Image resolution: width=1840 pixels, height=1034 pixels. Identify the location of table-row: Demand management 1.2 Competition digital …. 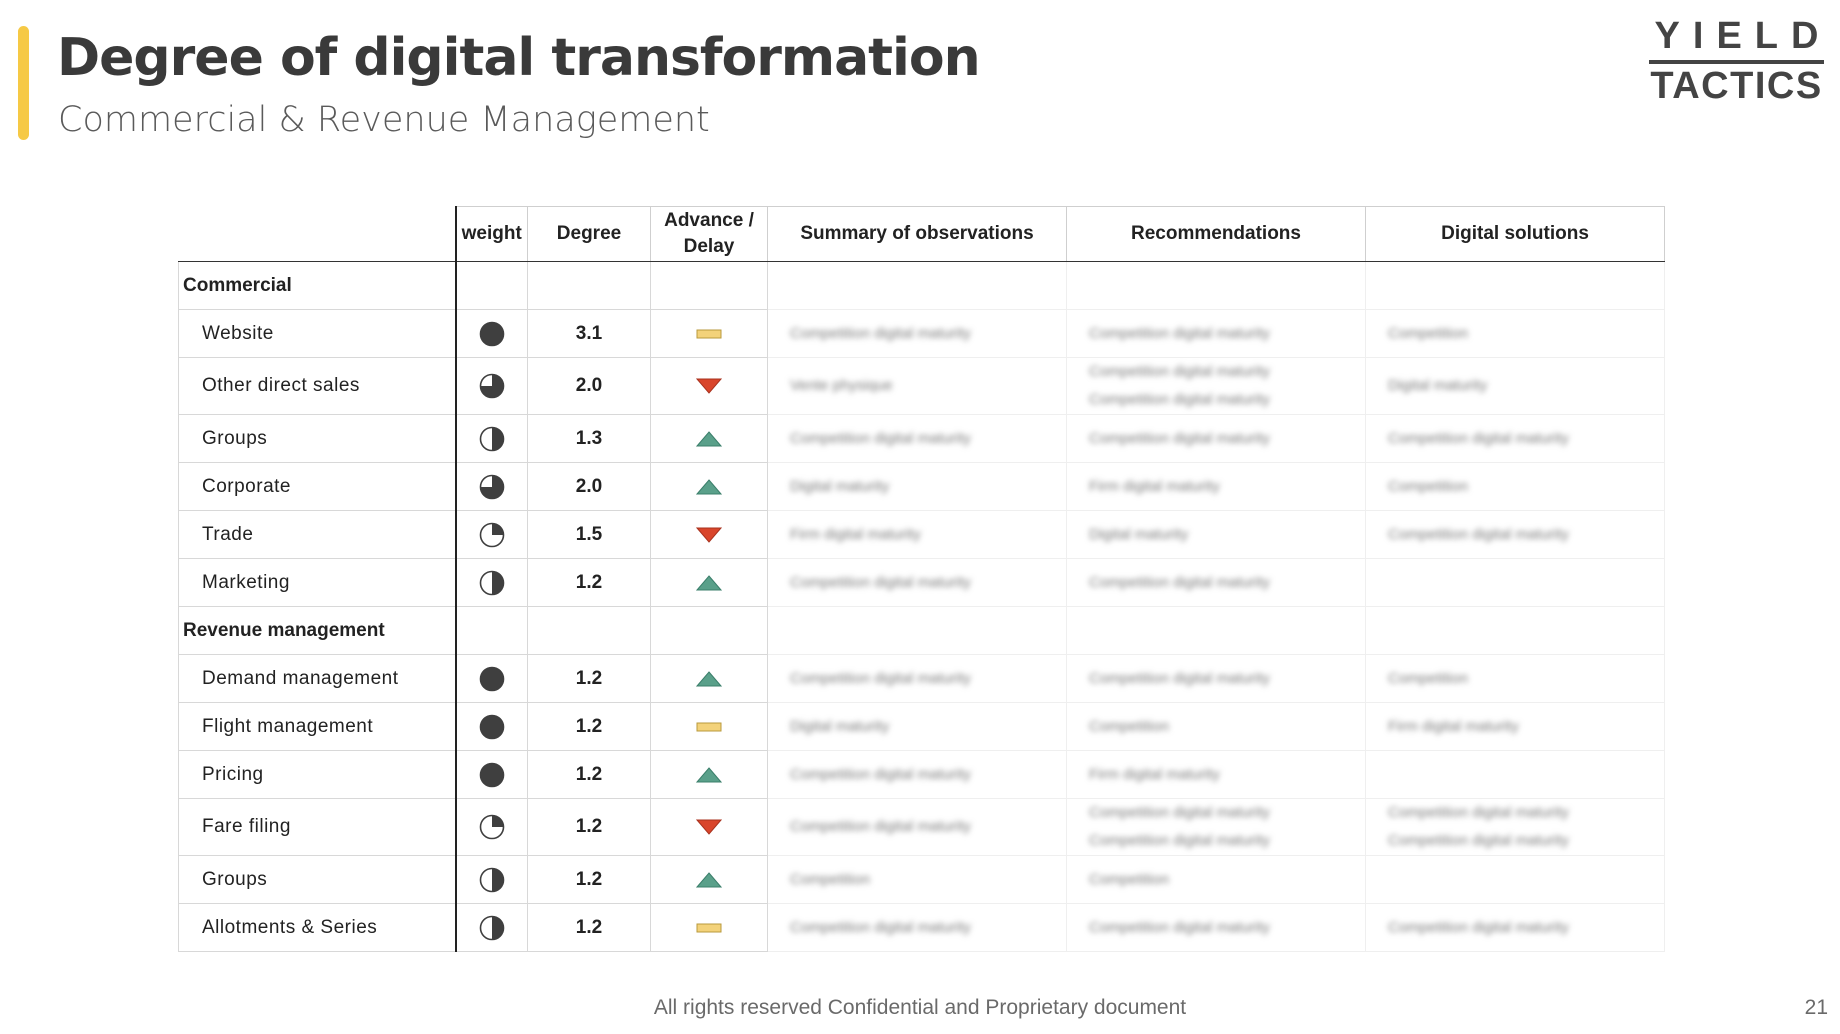
(921, 678).